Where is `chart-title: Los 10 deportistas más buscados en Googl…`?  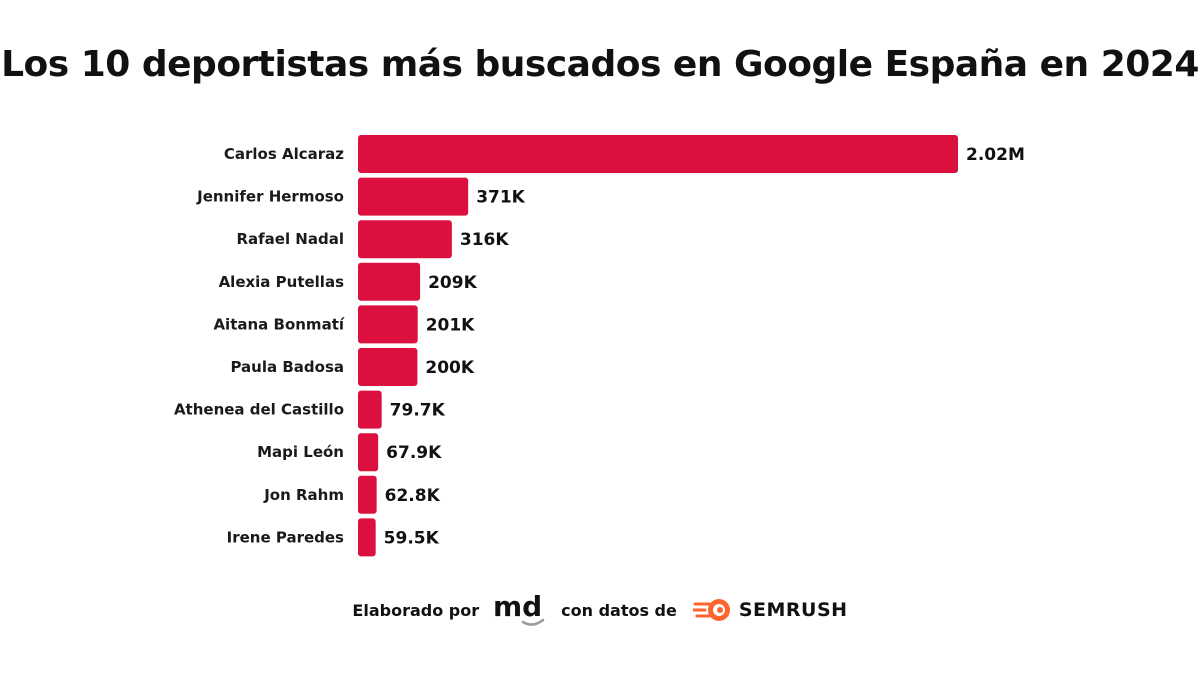
chart-title: Los 10 deportistas más buscados en Googl… is located at coordinates (600, 64).